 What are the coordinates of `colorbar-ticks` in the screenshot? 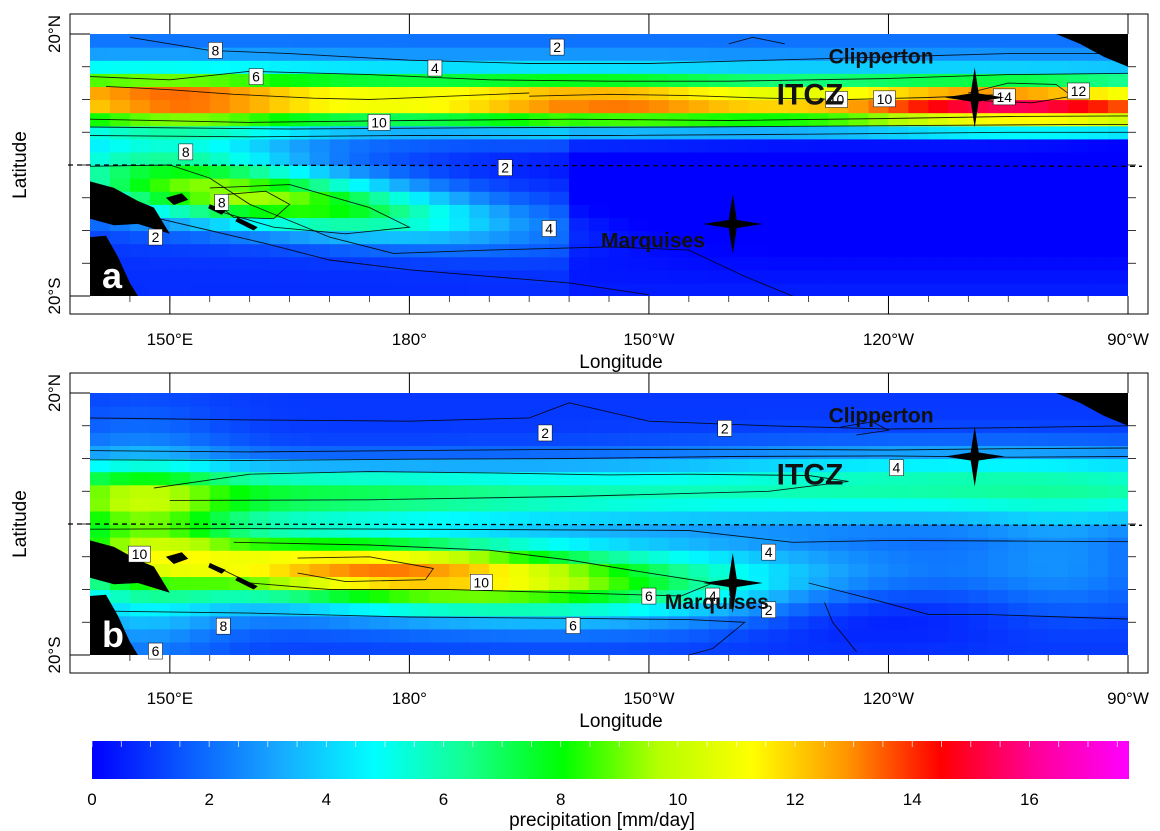 It's located at (604, 744).